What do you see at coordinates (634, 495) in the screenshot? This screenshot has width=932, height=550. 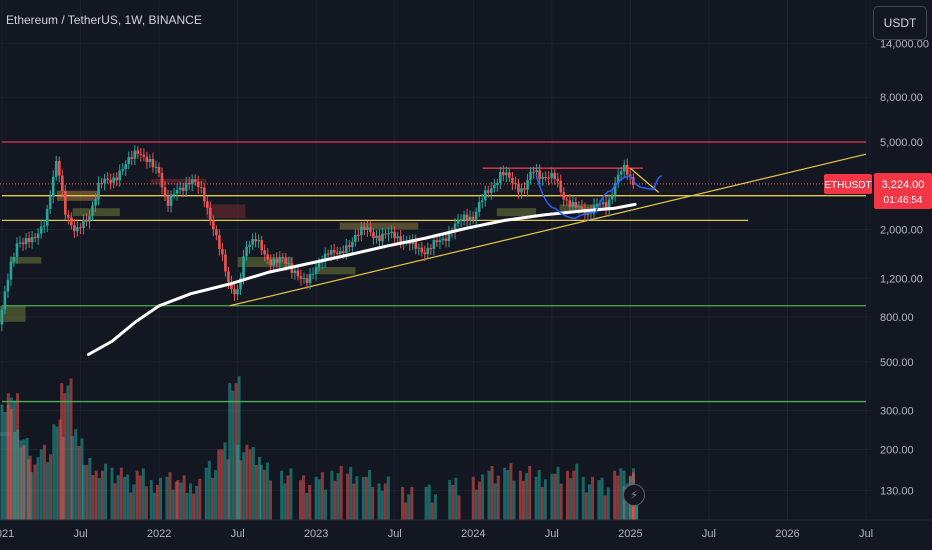 I see `flash-icon: ⚡` at bounding box center [634, 495].